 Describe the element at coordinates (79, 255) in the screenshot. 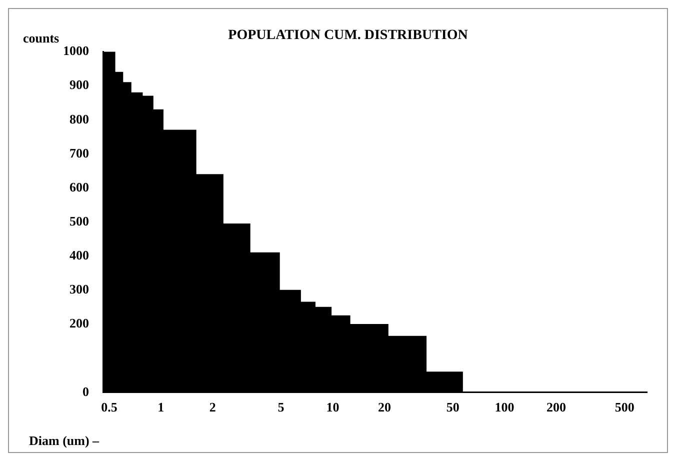

I see `y-tick-label: 400` at that location.